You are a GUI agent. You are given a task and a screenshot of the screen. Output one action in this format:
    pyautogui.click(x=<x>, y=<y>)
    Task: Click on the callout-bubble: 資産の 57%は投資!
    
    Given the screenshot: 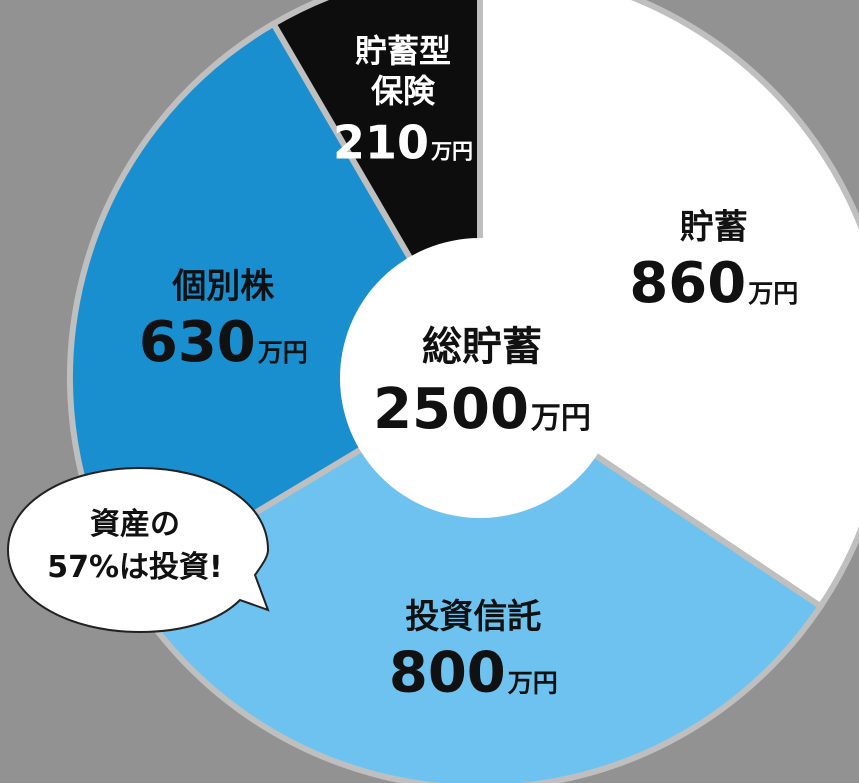 What is the action you would take?
    pyautogui.click(x=138, y=550)
    